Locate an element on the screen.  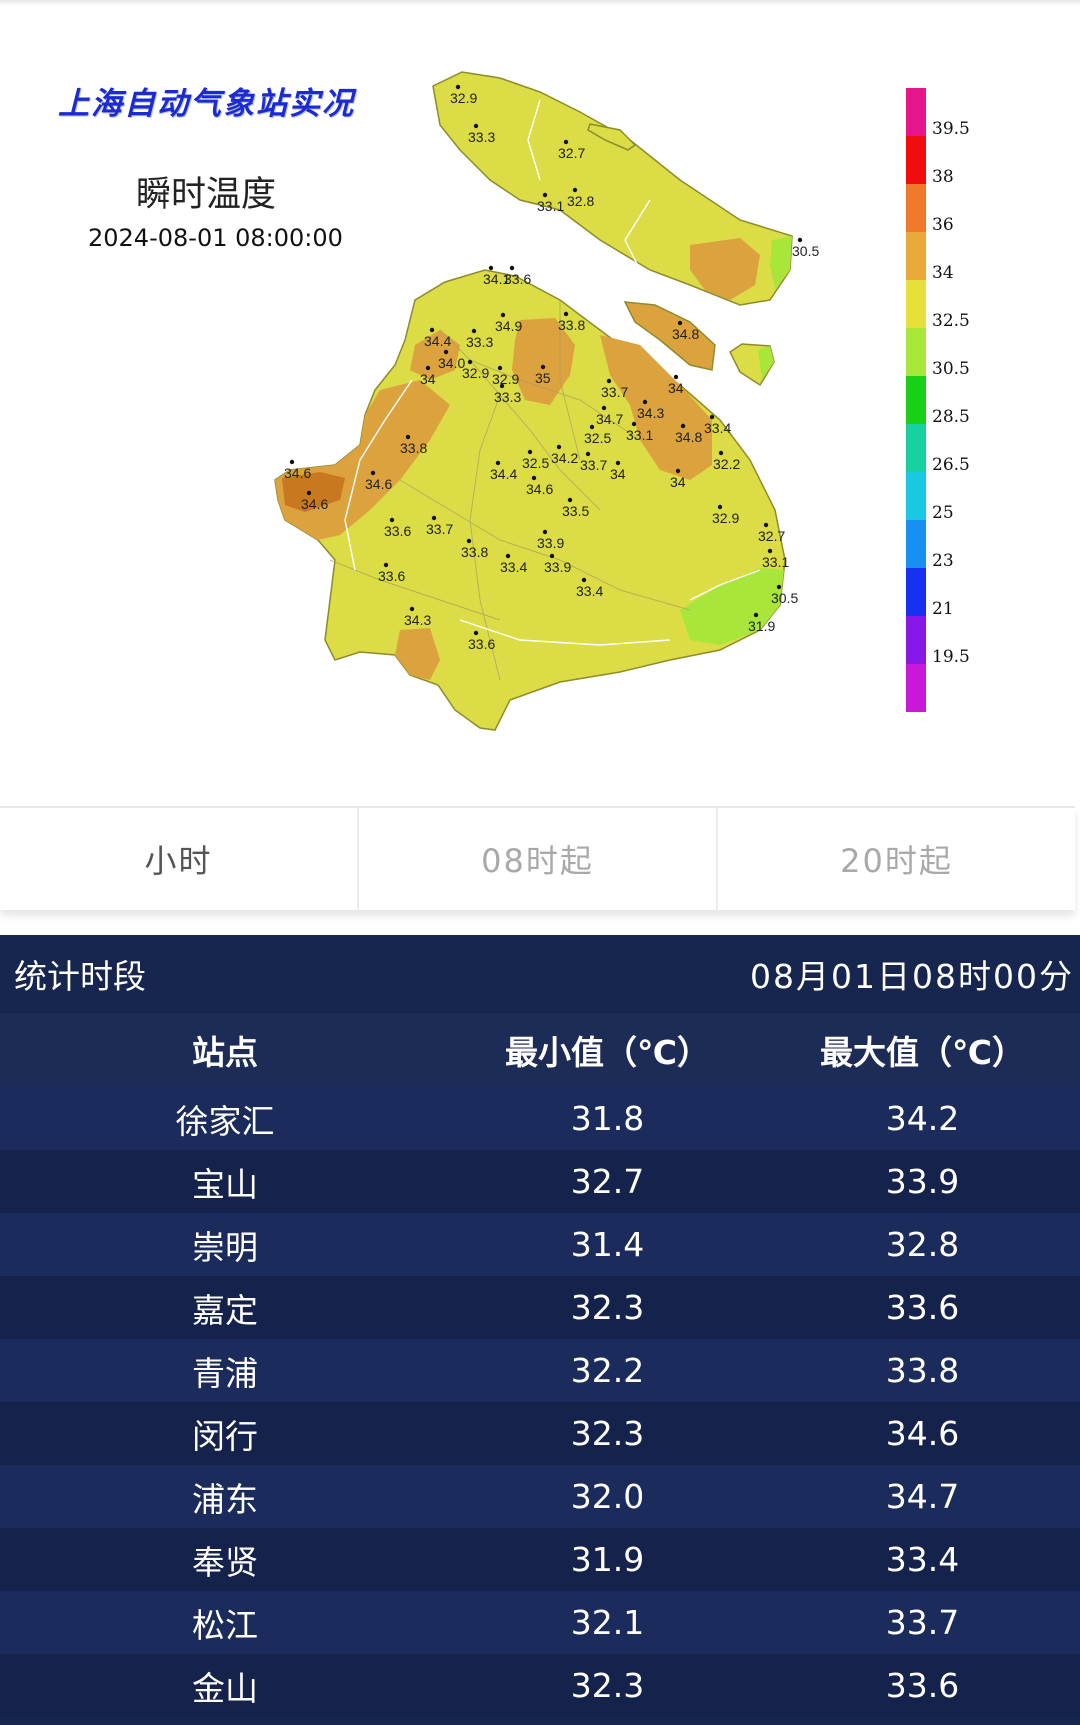
east-warm-zone is located at coordinates (656, 407).